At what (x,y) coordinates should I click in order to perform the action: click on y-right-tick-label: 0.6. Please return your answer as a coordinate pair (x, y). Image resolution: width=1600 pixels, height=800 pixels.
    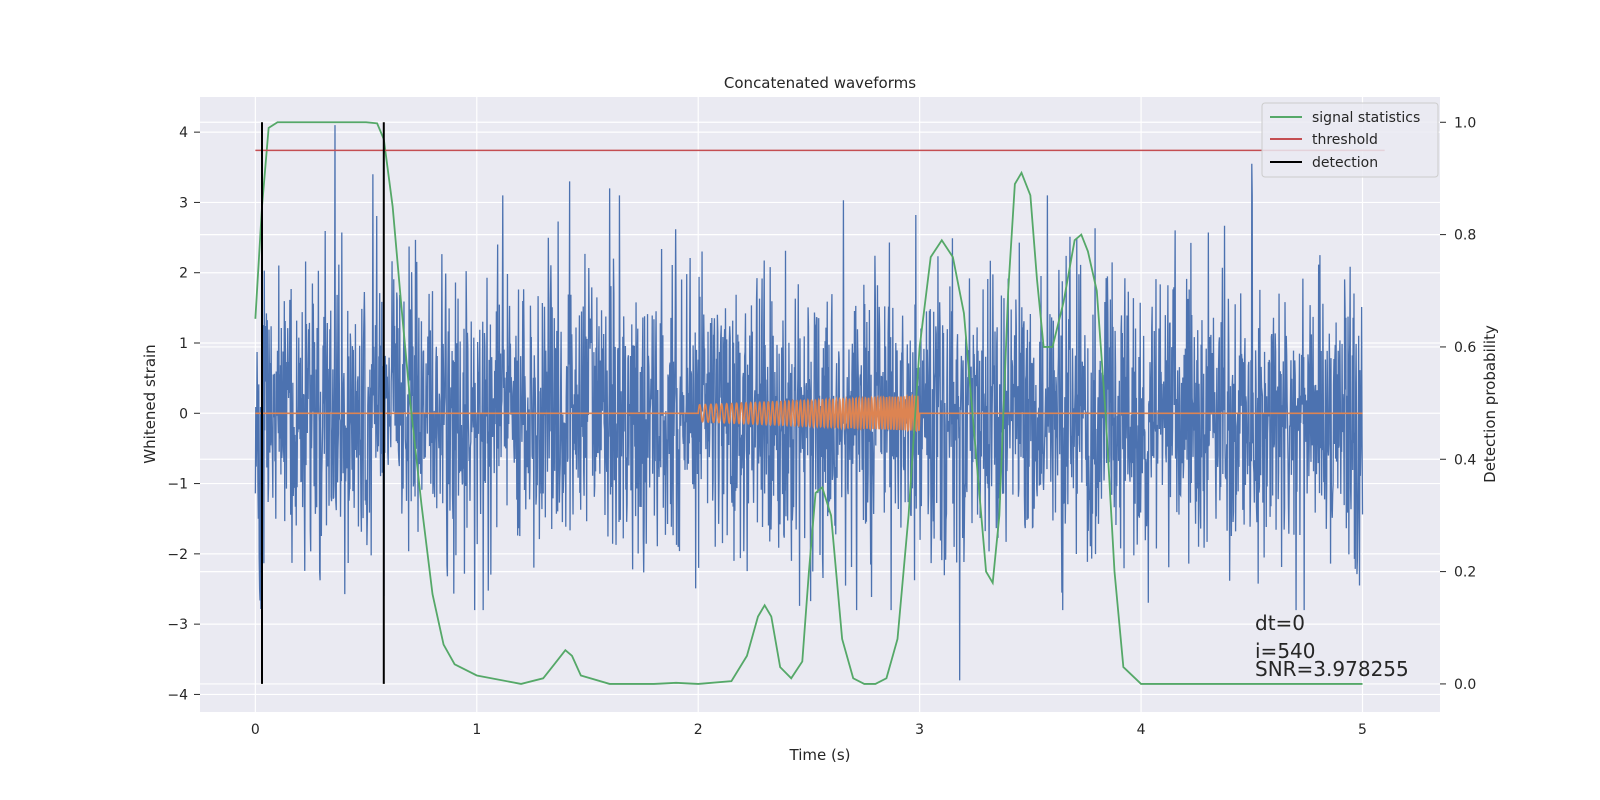
    Looking at the image, I should click on (1465, 348).